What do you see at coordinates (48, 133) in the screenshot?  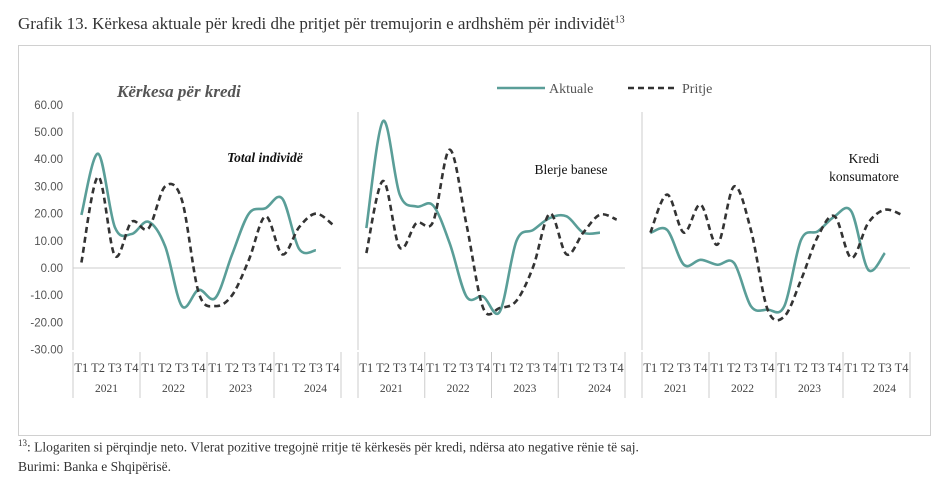 I see `y-tick-label: 50.00` at bounding box center [48, 133].